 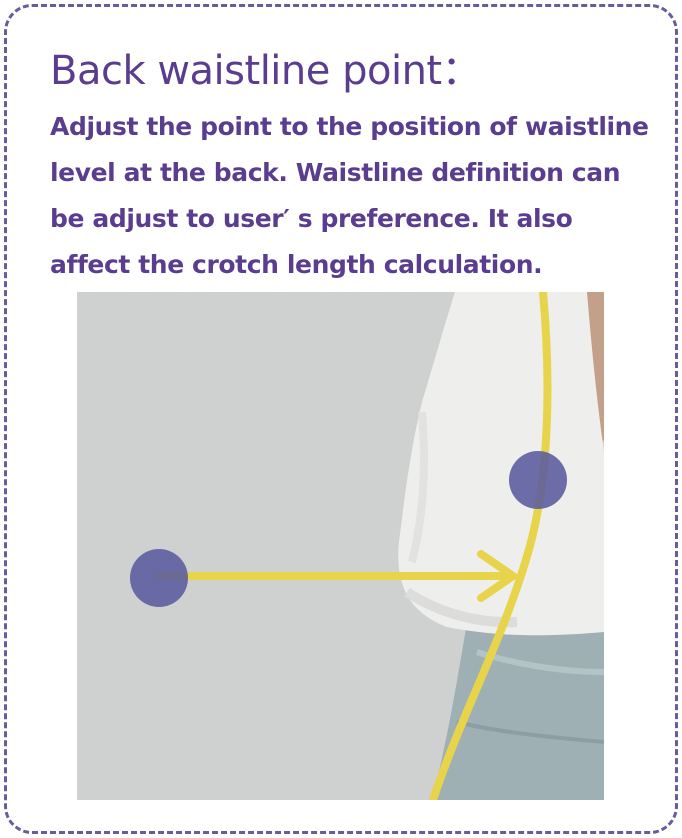 What do you see at coordinates (159, 578) in the screenshot?
I see `source-circle-handle-icon` at bounding box center [159, 578].